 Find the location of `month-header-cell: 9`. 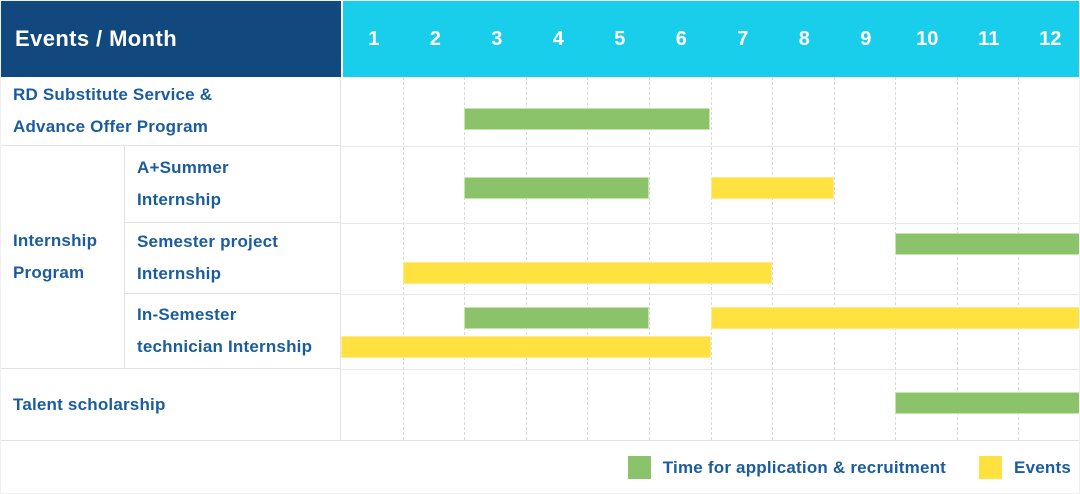

month-header-cell: 9 is located at coordinates (866, 38).